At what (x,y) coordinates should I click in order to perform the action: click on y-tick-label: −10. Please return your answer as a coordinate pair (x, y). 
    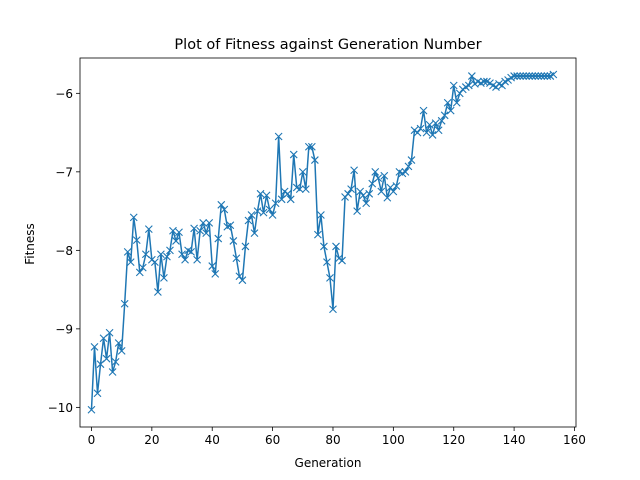
    Looking at the image, I should click on (60, 408).